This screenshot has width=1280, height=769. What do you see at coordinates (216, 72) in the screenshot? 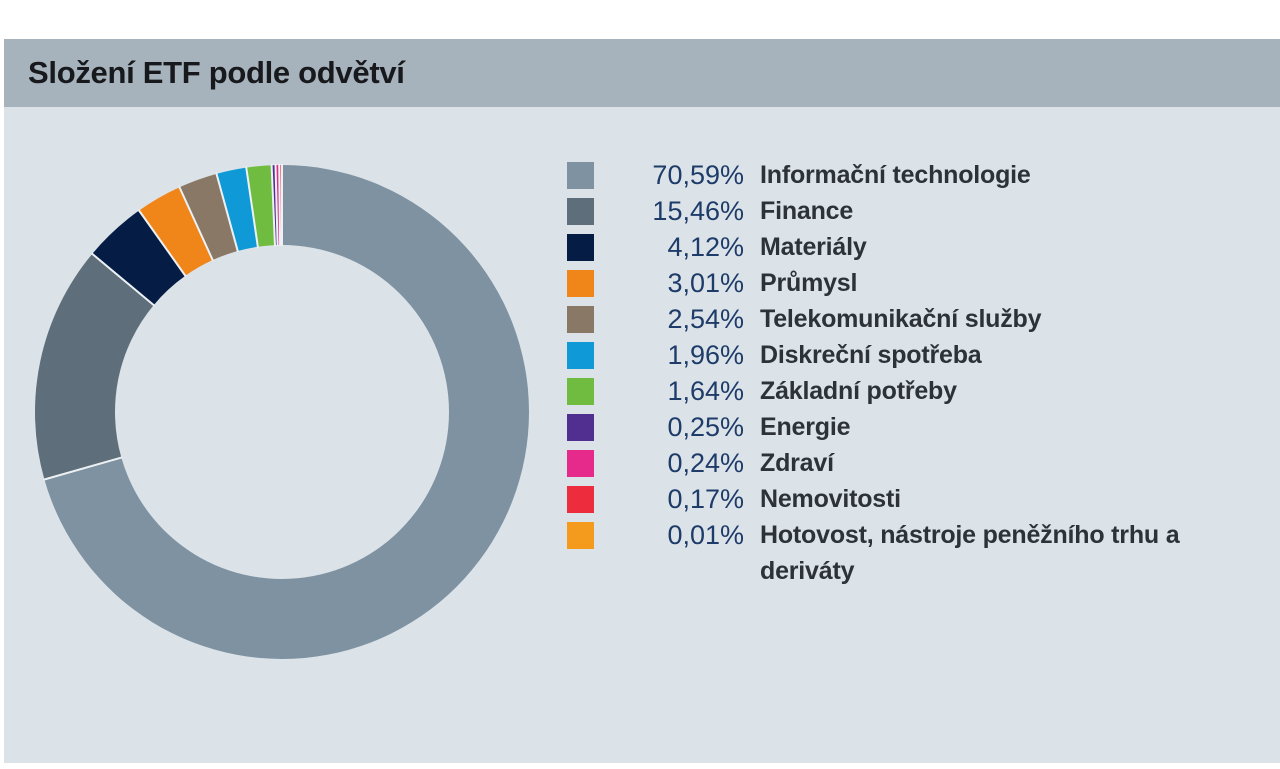
I see `page-title: Složení ETF podle odvětví` at bounding box center [216, 72].